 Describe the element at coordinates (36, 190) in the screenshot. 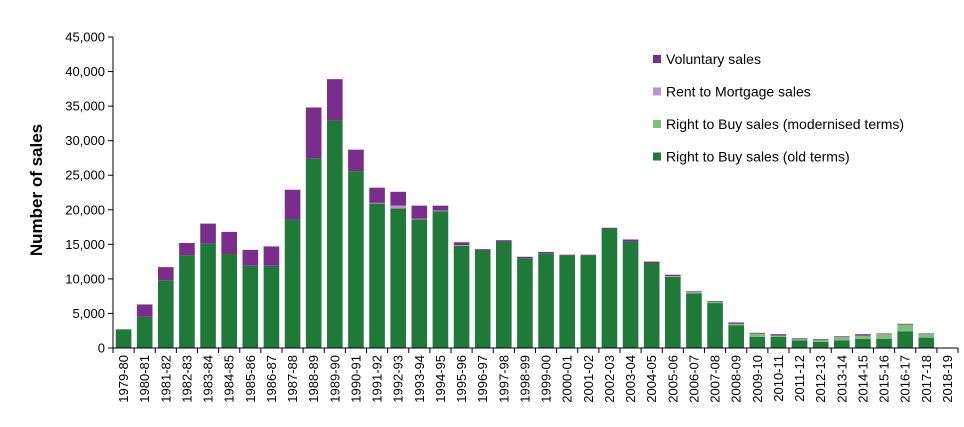

I see `y-axis-title: Number of sales` at that location.